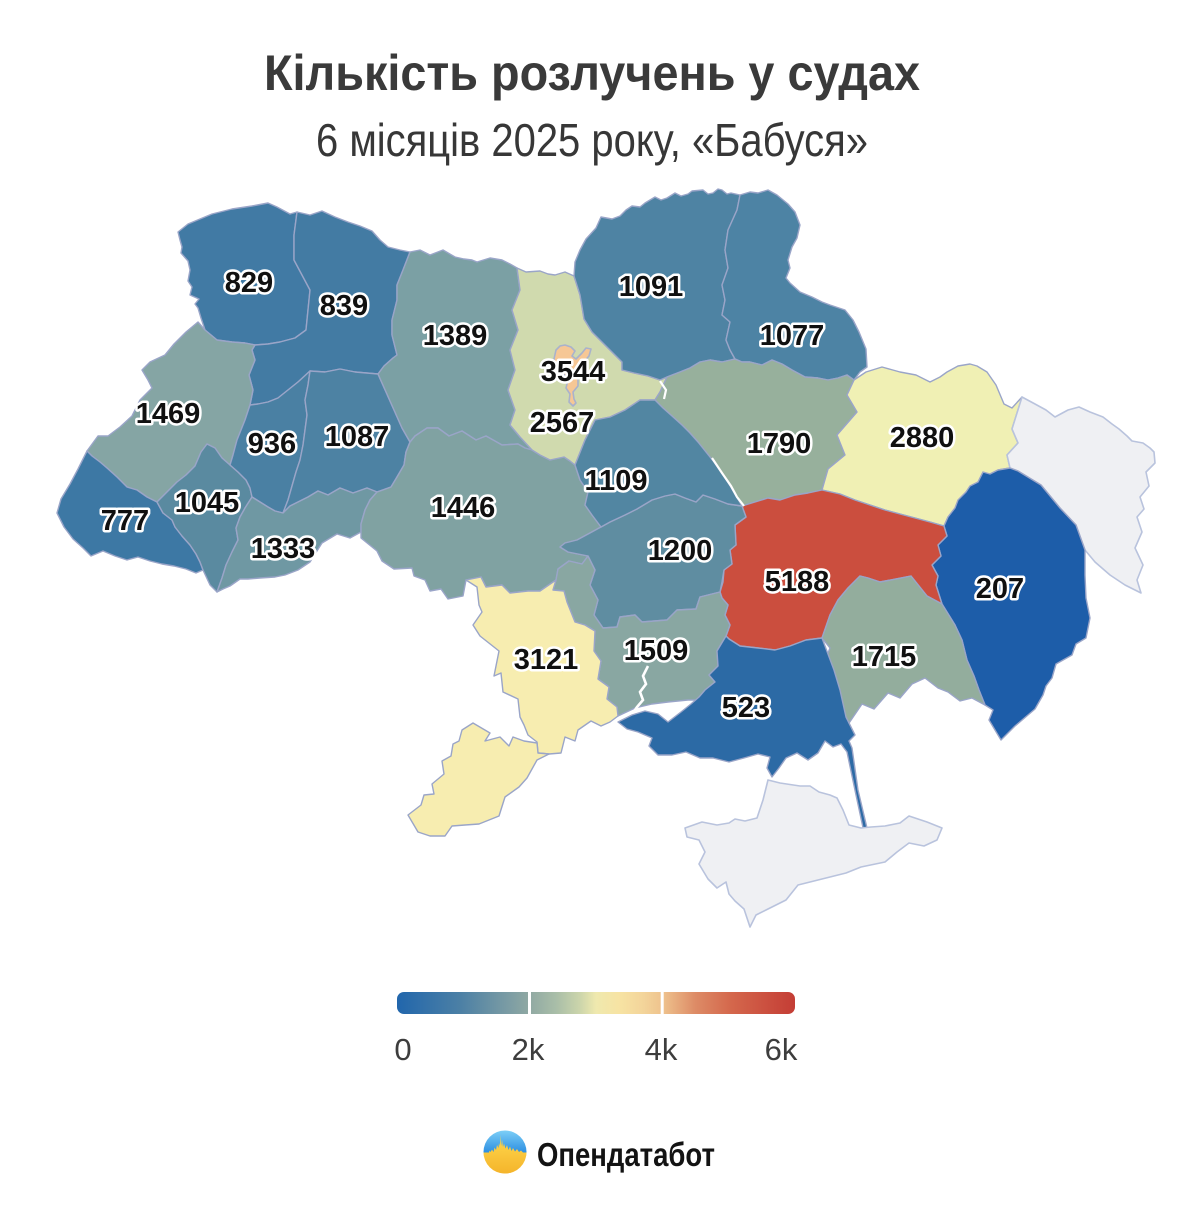 The image size is (1200, 1205). Describe the element at coordinates (616, 481) in the screenshot. I see `svg-text: 1109` at that location.